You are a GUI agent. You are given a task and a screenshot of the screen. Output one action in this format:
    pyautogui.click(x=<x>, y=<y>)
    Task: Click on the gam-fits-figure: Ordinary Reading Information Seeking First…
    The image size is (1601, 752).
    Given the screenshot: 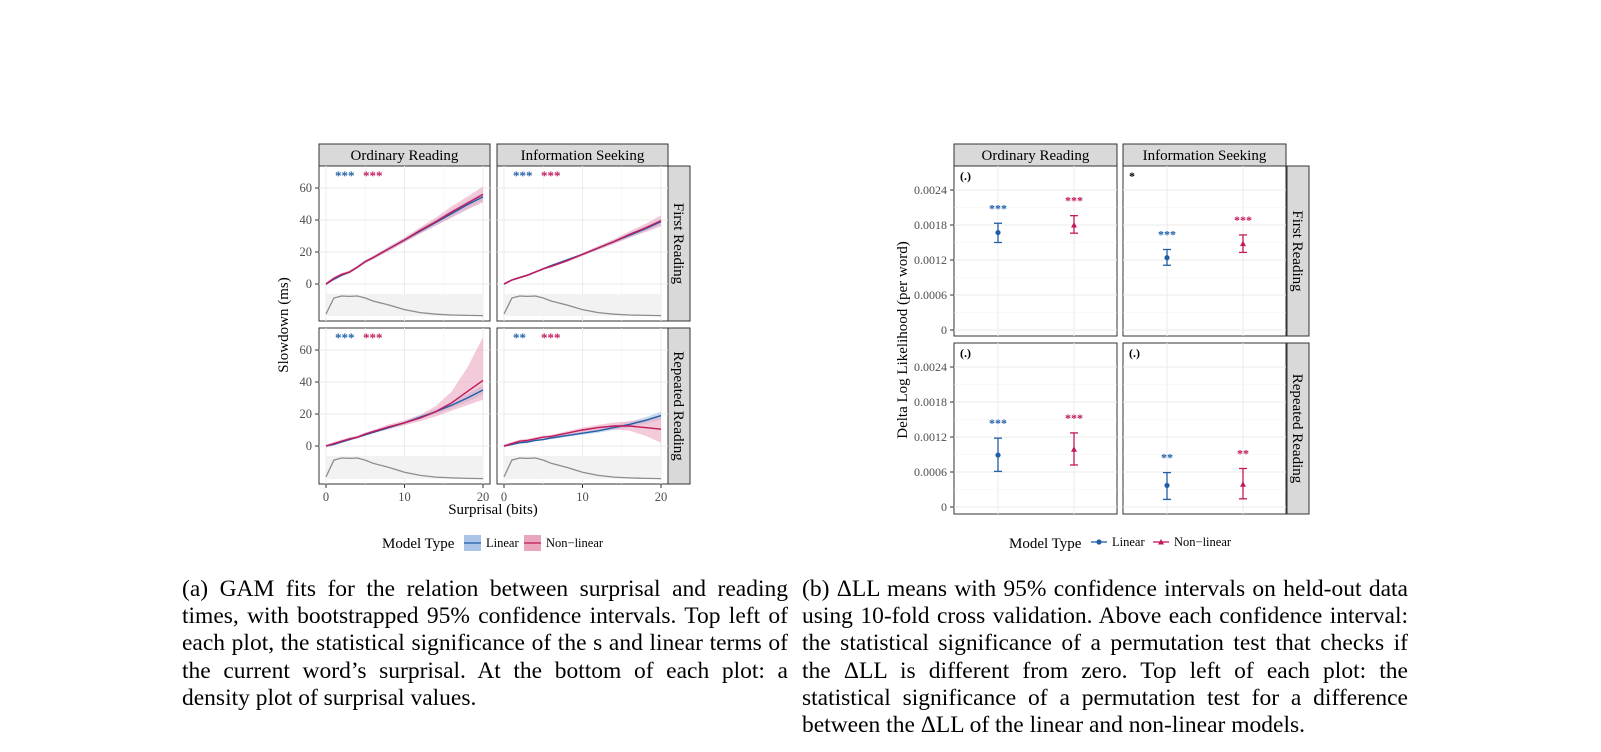 What is the action you would take?
    pyautogui.click(x=483, y=347)
    